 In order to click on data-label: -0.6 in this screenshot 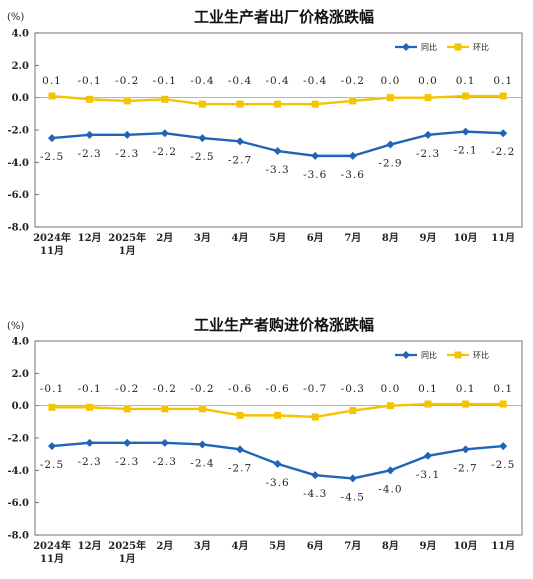, I will do `click(277, 389)`.